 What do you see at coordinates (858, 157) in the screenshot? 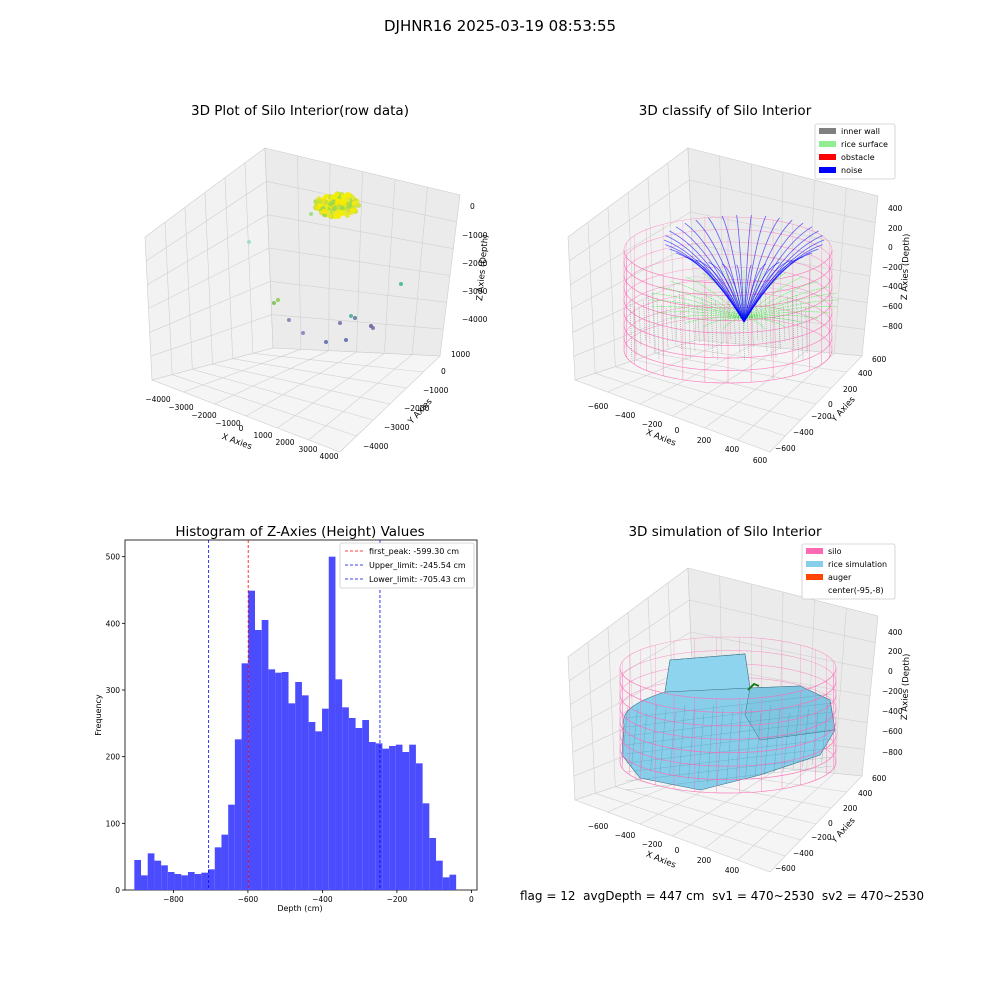
I see `legend-label: obstacle` at bounding box center [858, 157].